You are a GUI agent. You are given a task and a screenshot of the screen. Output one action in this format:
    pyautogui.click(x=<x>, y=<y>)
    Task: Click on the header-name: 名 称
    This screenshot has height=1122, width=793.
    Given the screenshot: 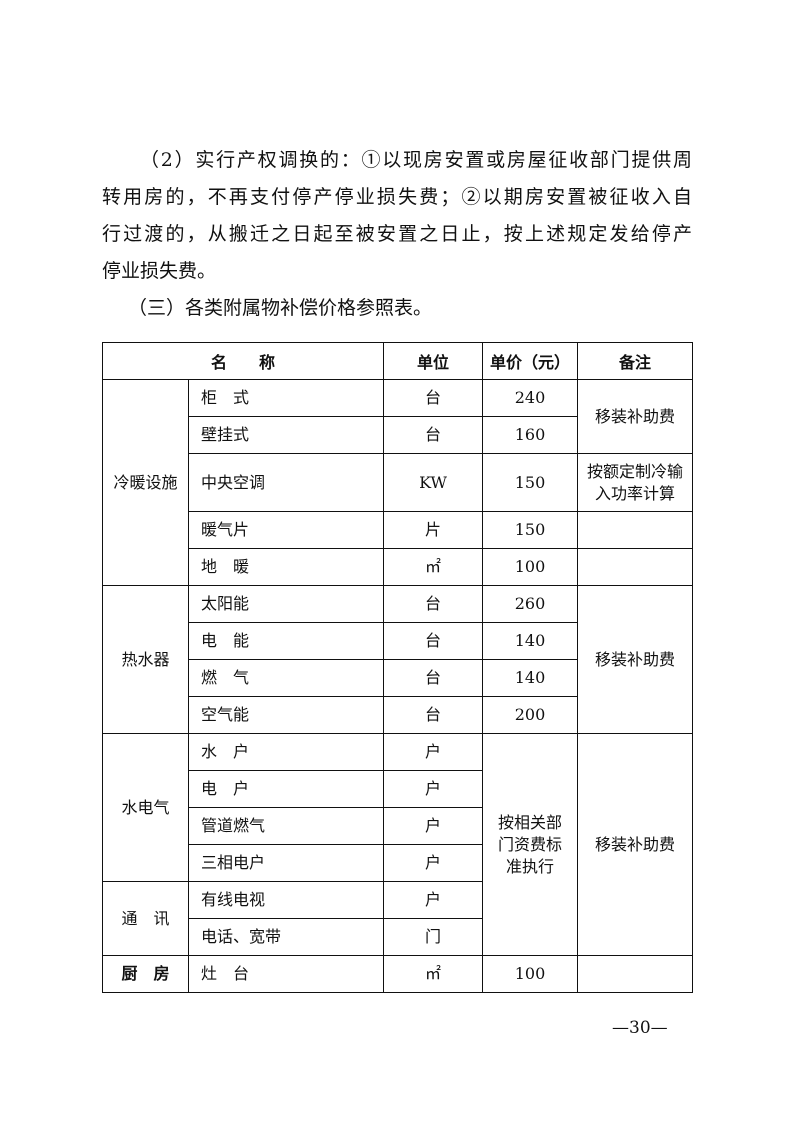 What is the action you would take?
    pyautogui.click(x=243, y=361)
    